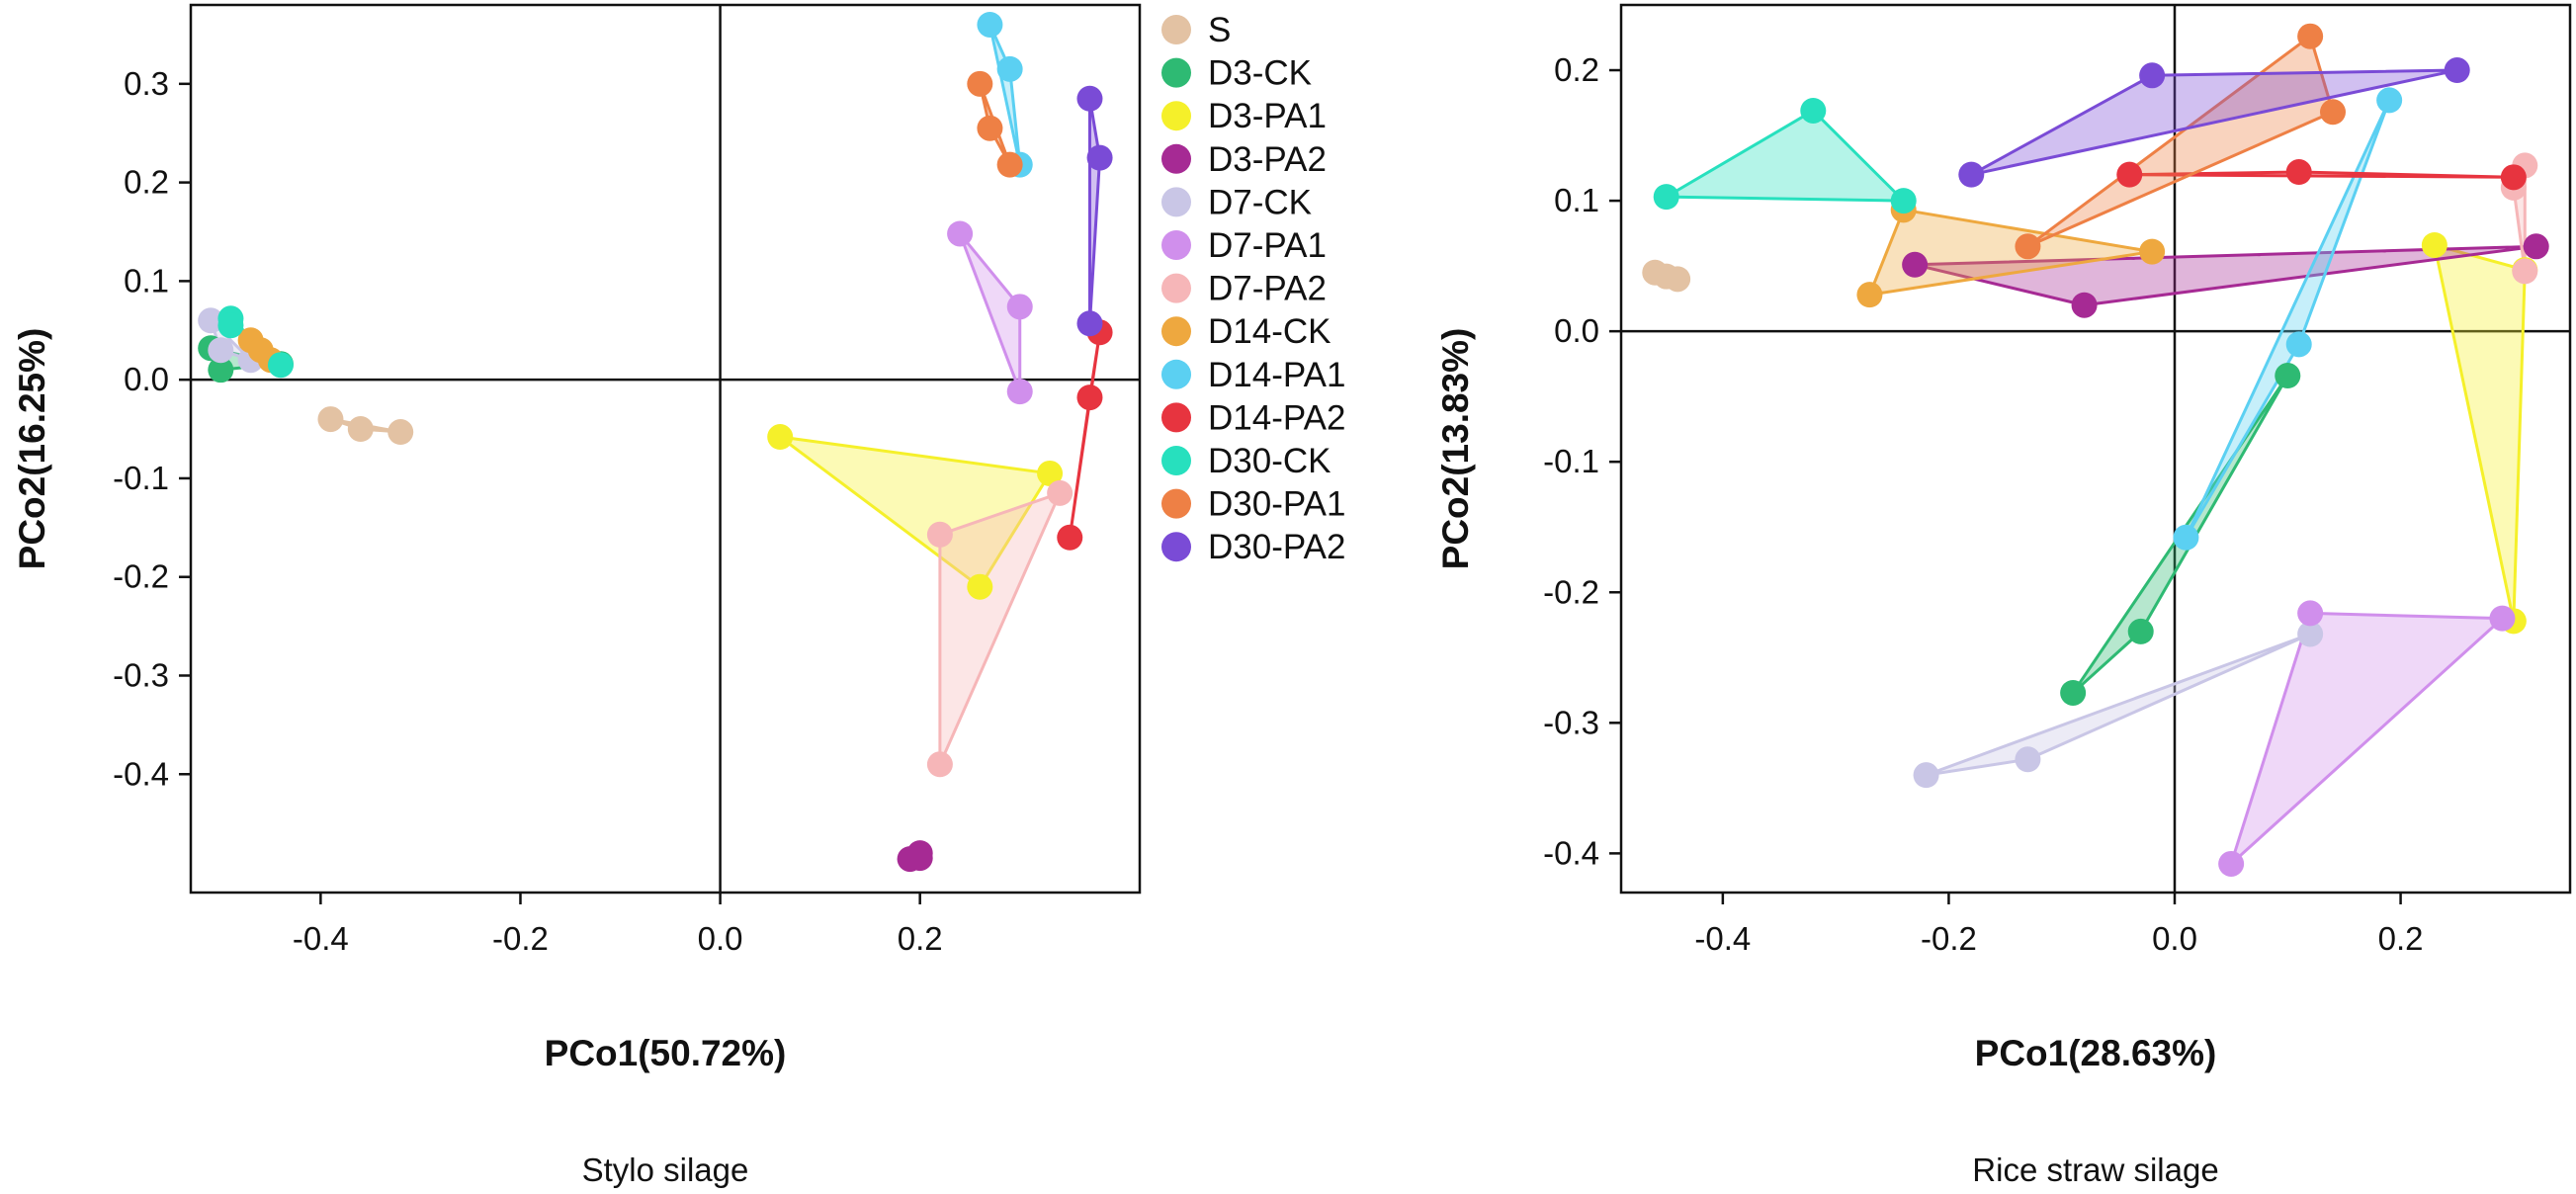 Image resolution: width=2576 pixels, height=1194 pixels. What do you see at coordinates (915, 512) in the screenshot?
I see `hull-D3-PA1` at bounding box center [915, 512].